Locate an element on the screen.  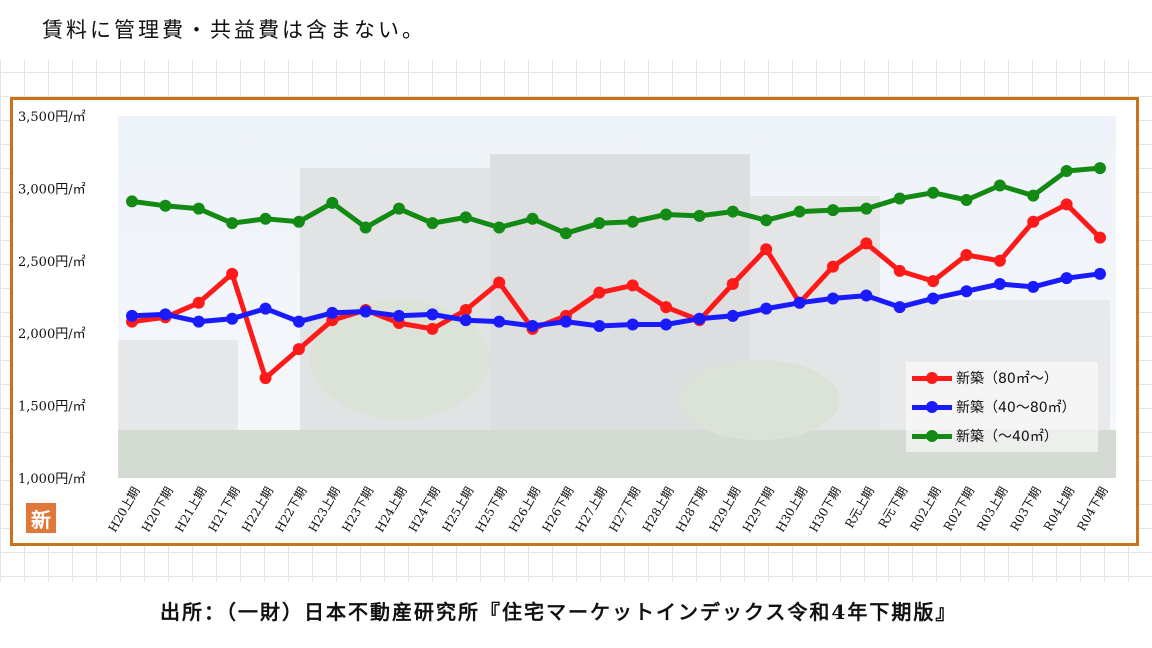
x-tick-label: H28上期 is located at coordinates (658, 510).